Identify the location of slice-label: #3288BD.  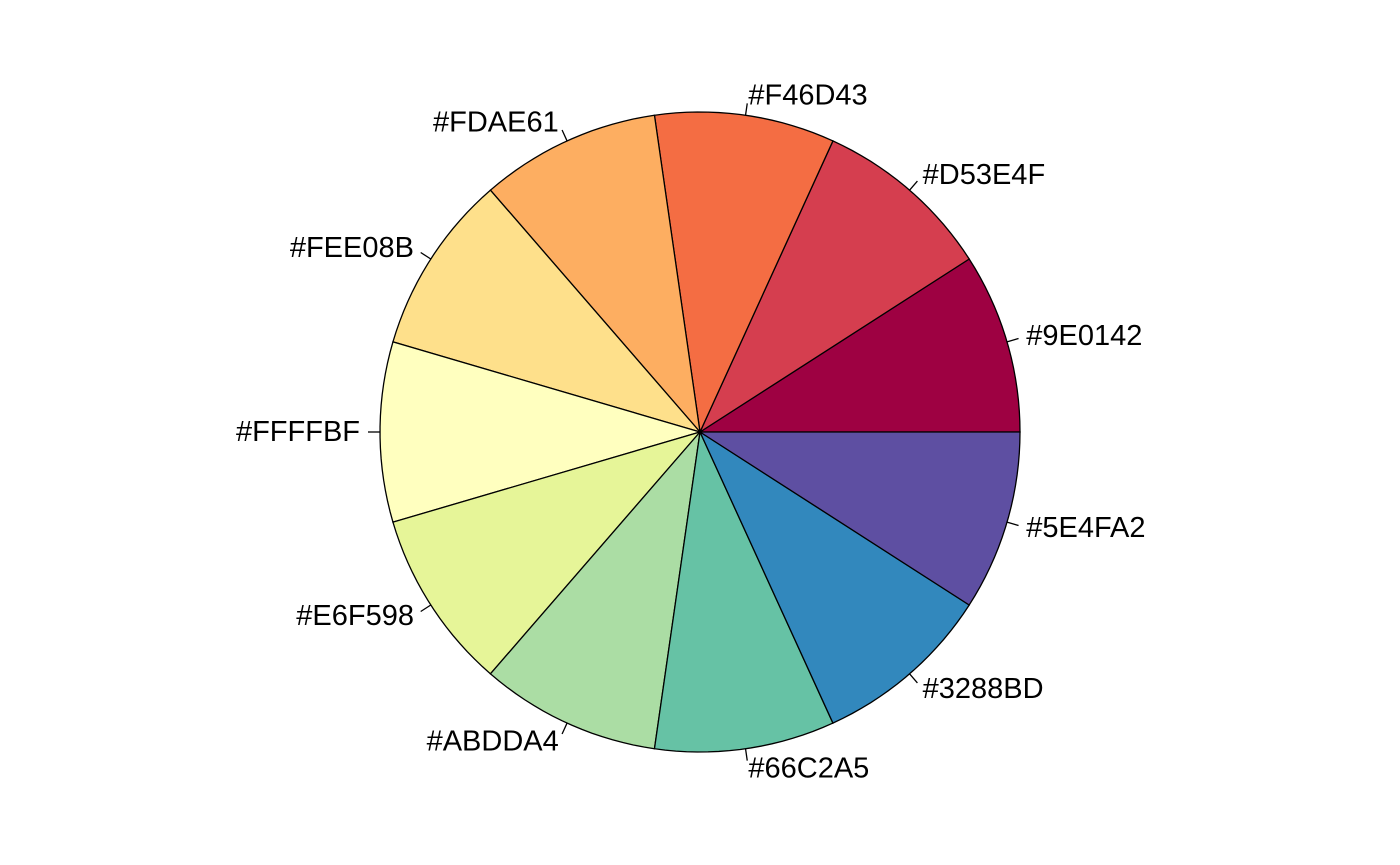
(983, 689).